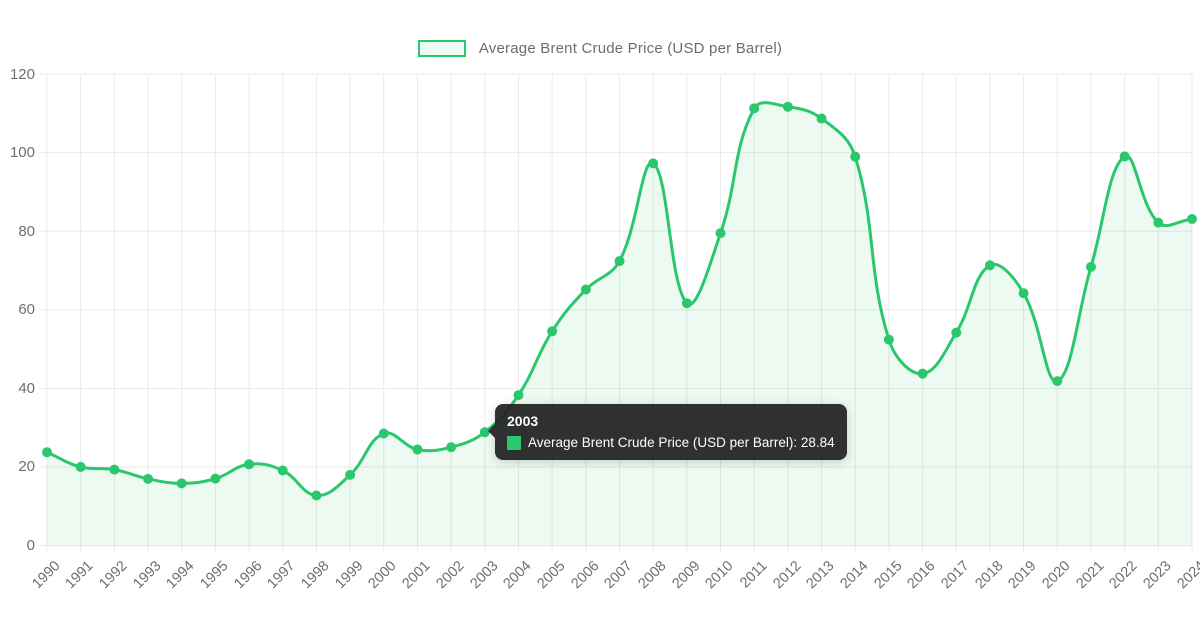 This screenshot has height=630, width=1200. I want to click on data-point-2007, so click(619, 261).